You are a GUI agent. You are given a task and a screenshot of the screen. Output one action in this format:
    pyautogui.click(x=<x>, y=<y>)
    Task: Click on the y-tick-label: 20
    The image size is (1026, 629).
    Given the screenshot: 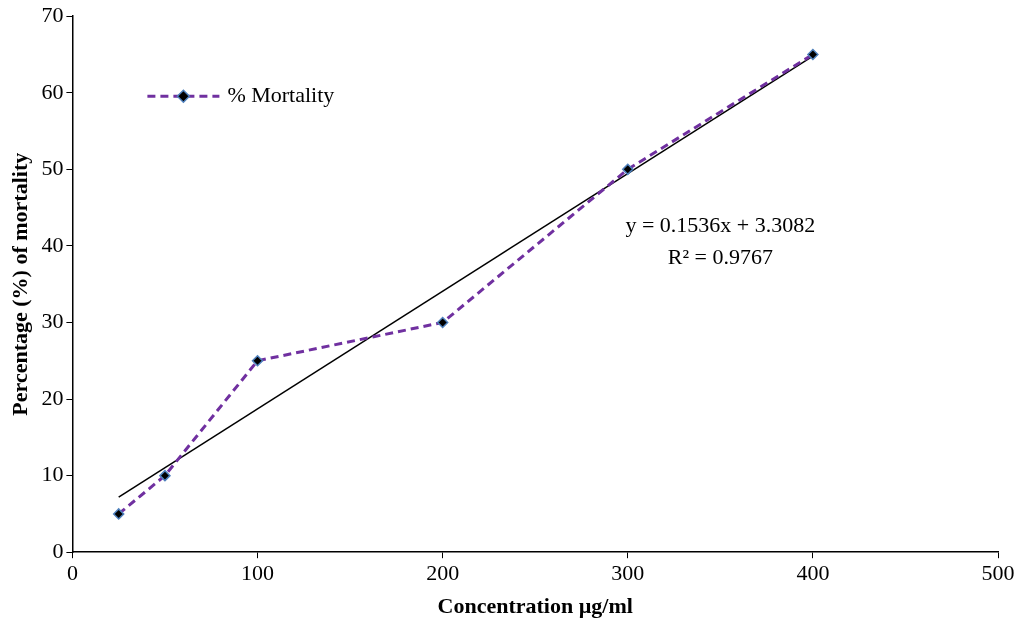 What is the action you would take?
    pyautogui.click(x=52, y=397)
    